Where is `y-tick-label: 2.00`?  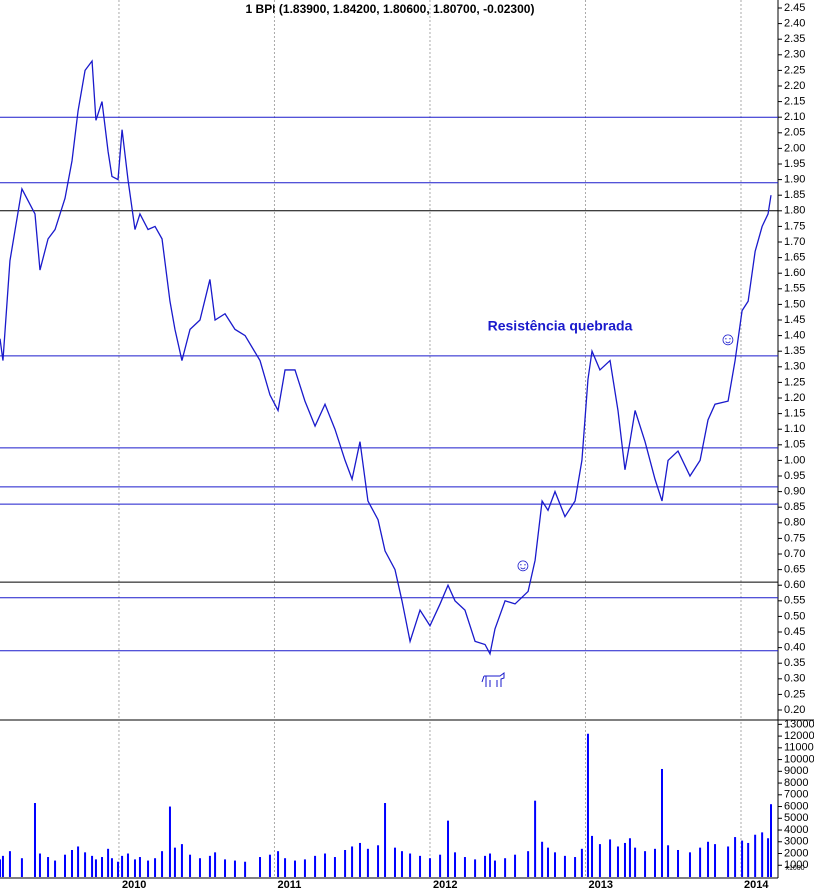
y-tick-label: 2.00 is located at coordinates (794, 148).